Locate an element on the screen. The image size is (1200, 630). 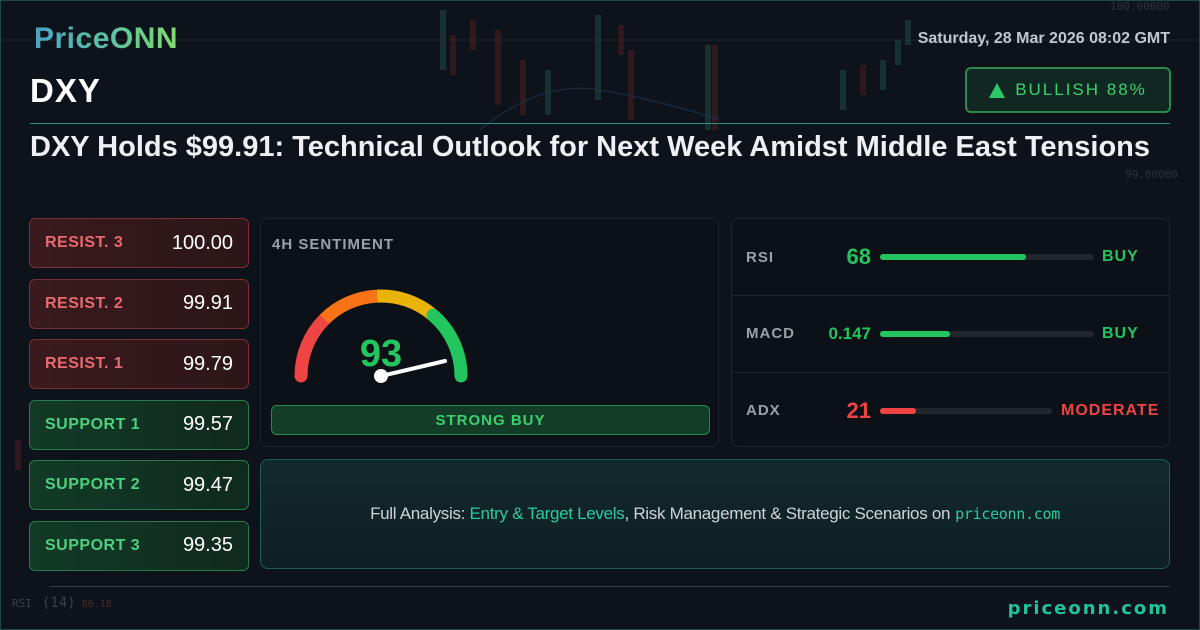
gauge-needle is located at coordinates (413, 368).